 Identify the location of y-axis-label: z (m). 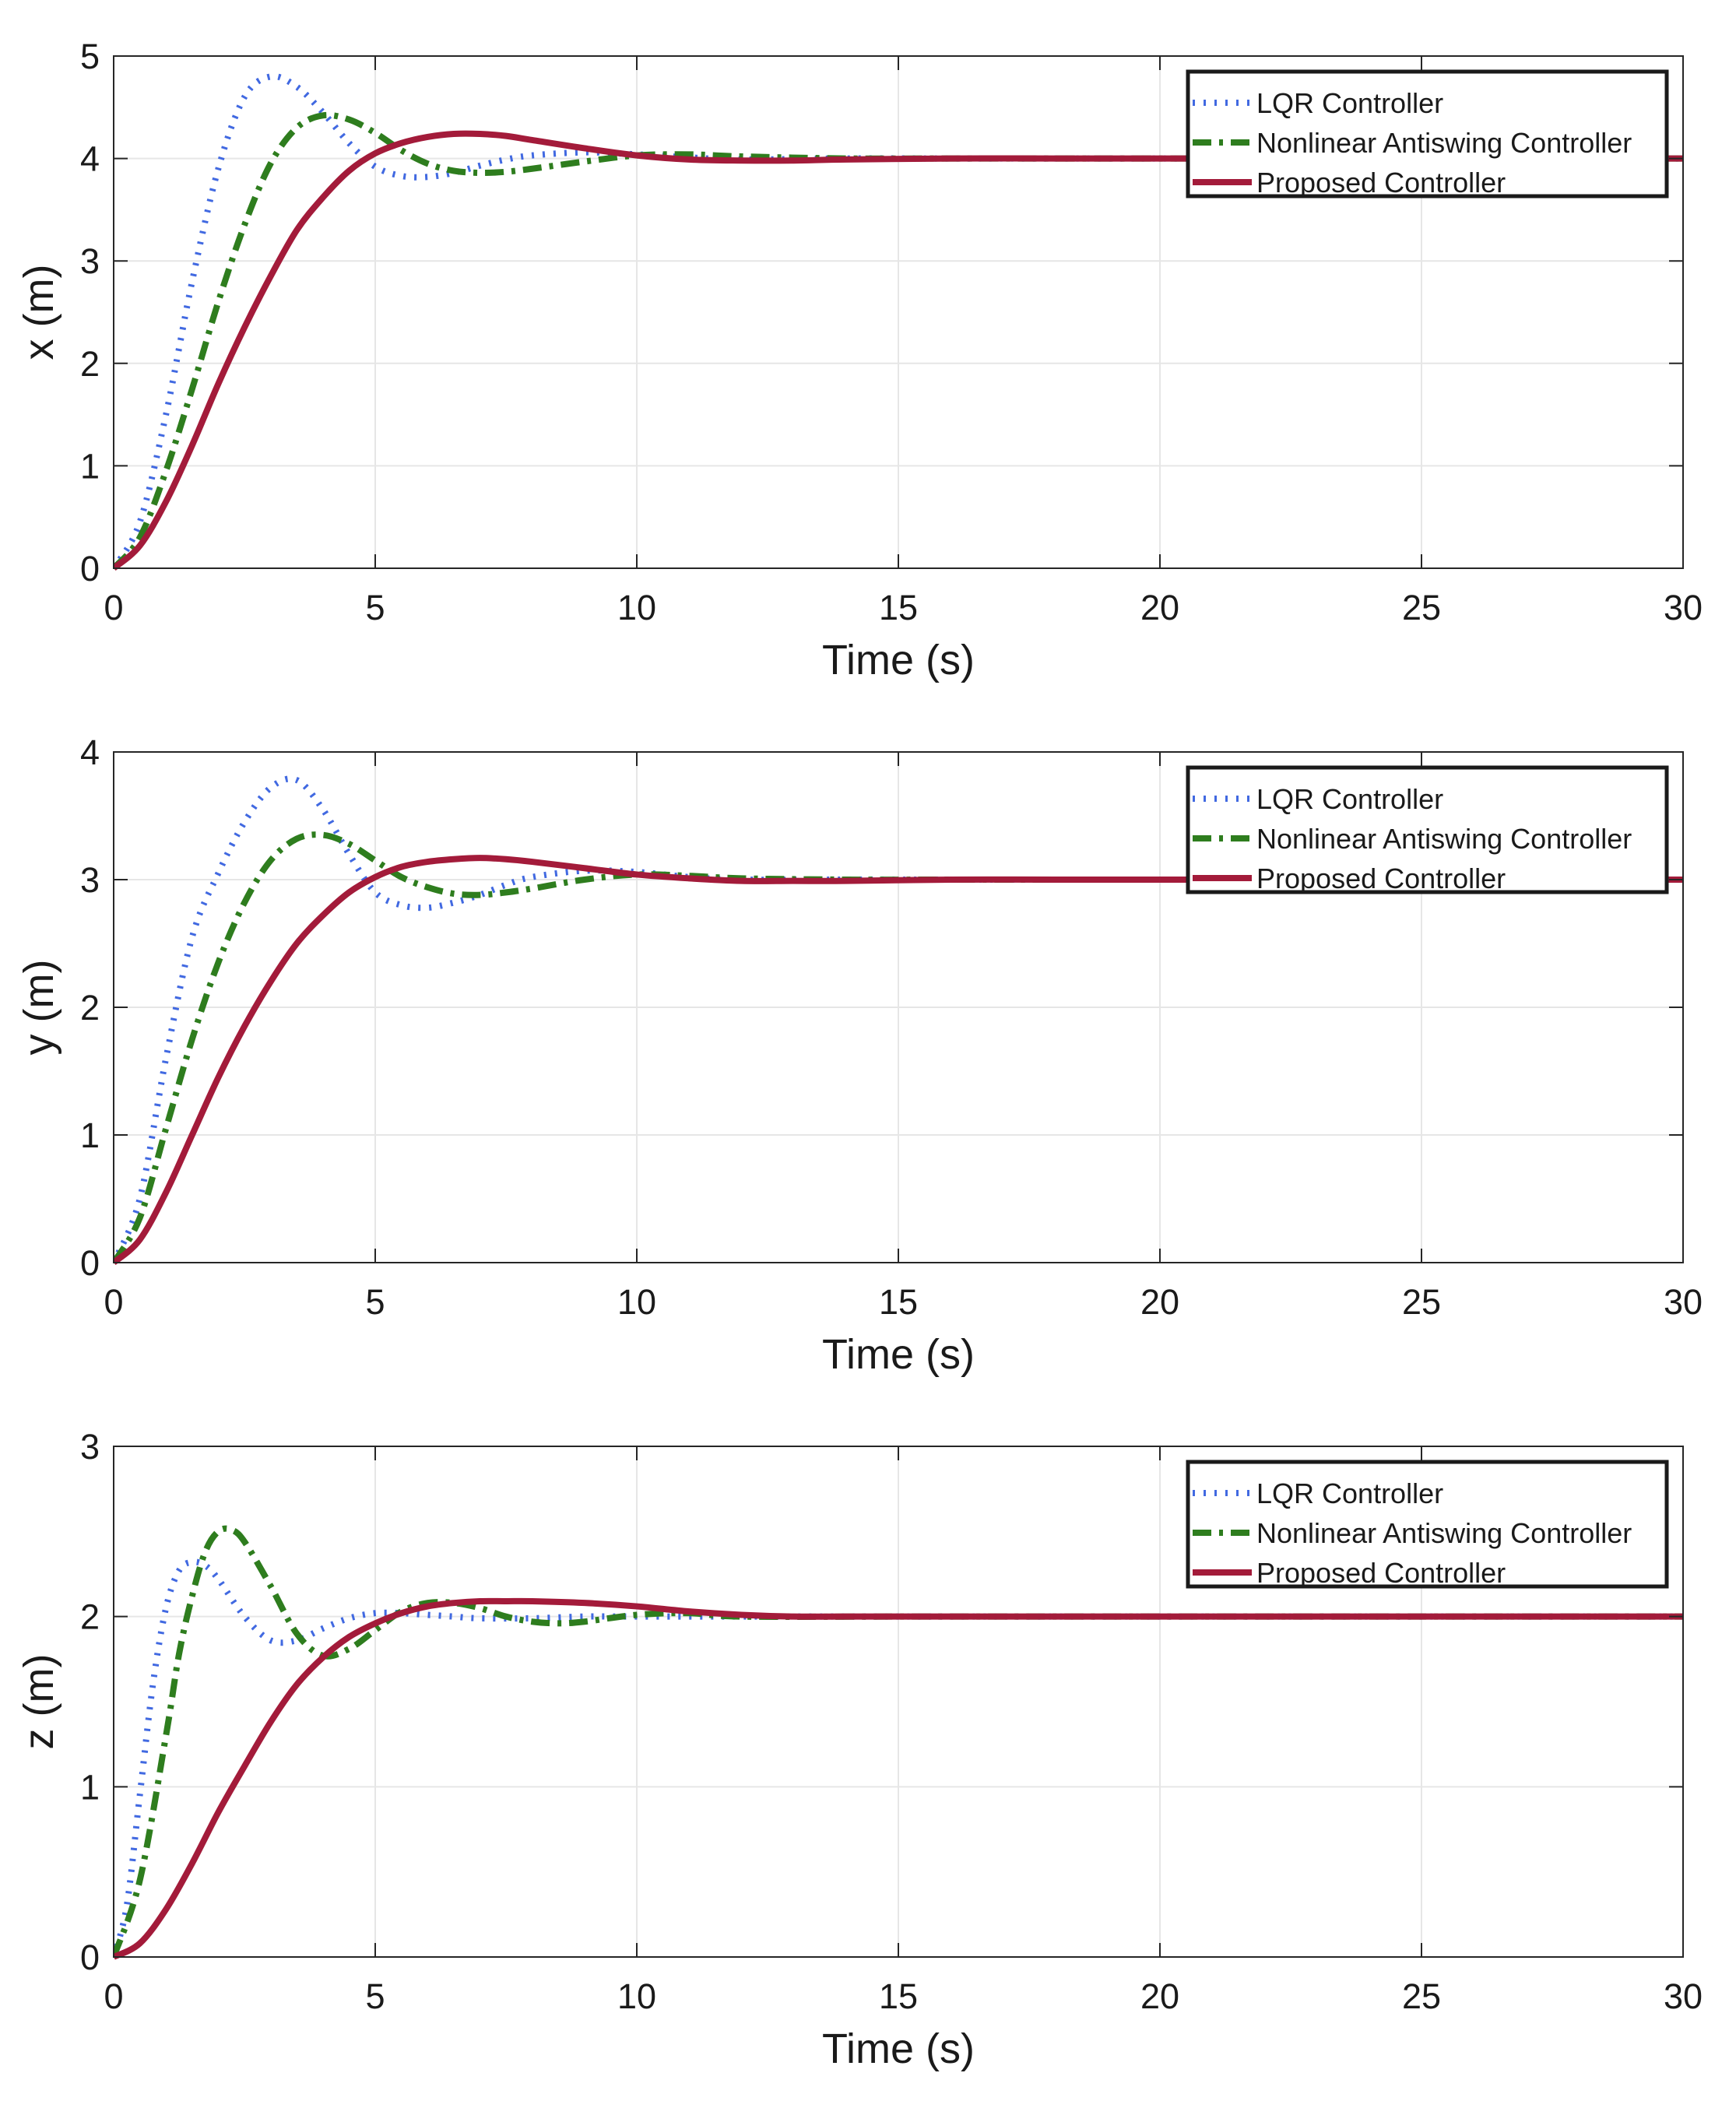
(39, 1702).